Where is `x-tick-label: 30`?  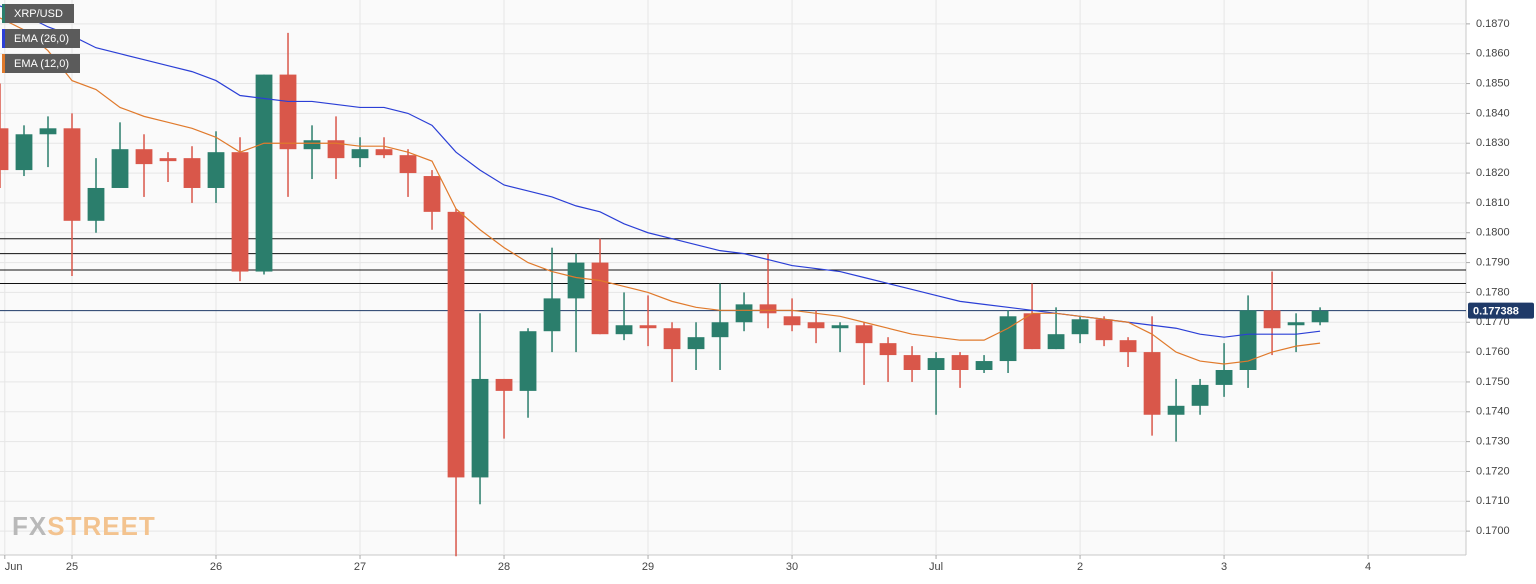
x-tick-label: 30 is located at coordinates (792, 567).